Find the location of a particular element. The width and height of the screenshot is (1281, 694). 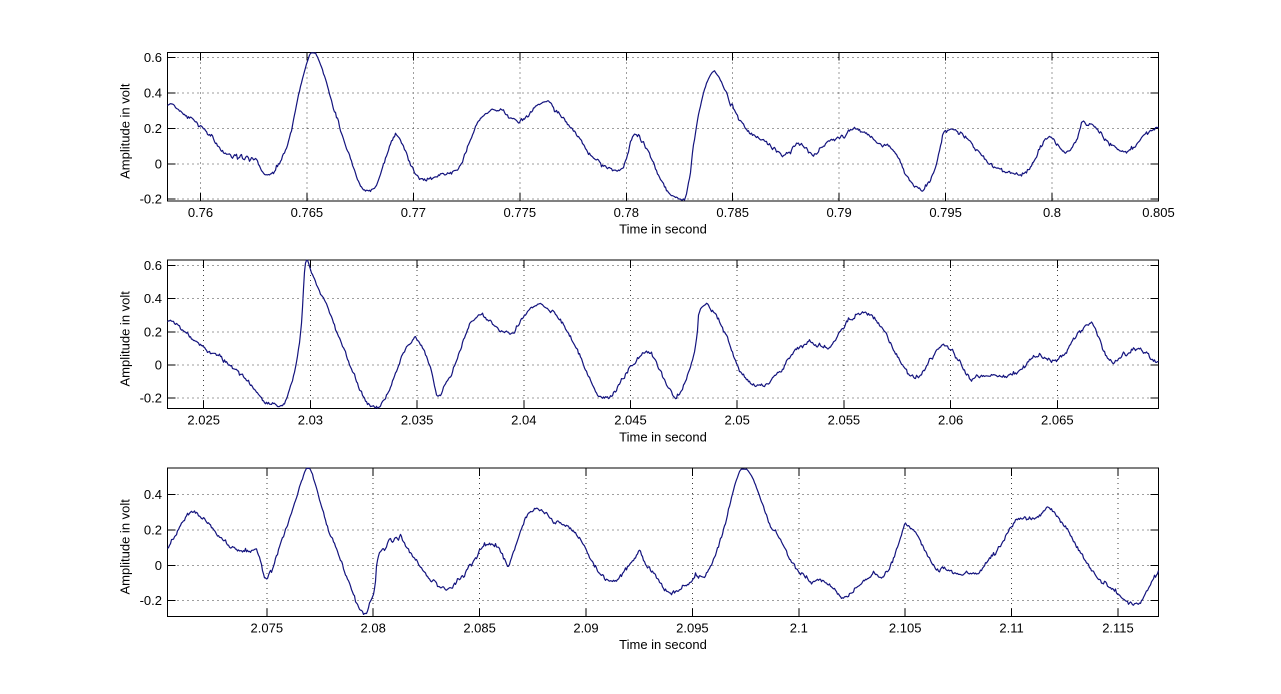

svg-text: 0.76 is located at coordinates (200, 212).